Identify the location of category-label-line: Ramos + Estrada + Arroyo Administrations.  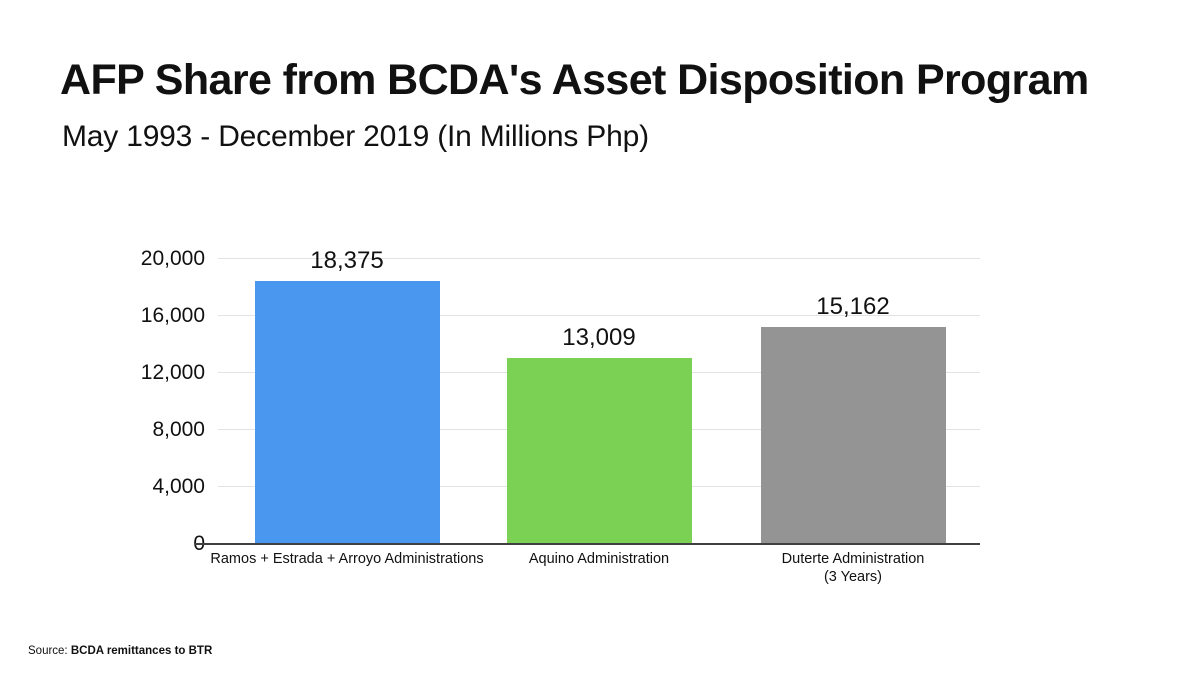
(347, 559).